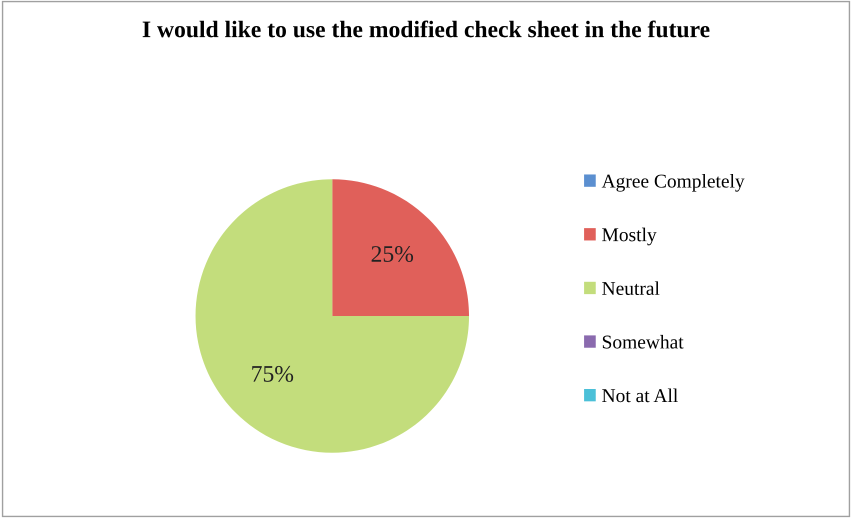 The width and height of the screenshot is (852, 518). What do you see at coordinates (631, 288) in the screenshot?
I see `legend-label: Neutral` at bounding box center [631, 288].